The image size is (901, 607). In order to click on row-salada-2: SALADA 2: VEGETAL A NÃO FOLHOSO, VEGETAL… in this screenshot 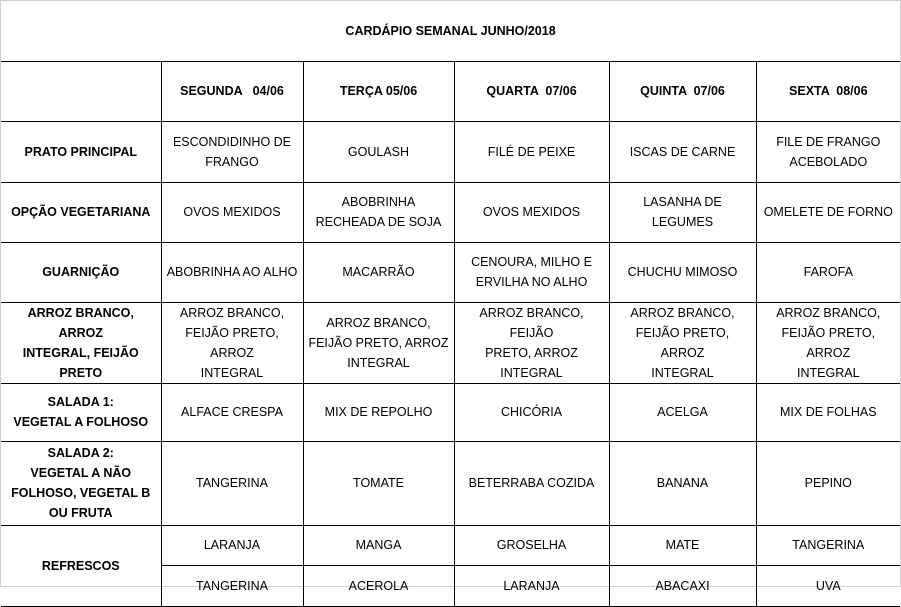, I will do `click(451, 483)`.